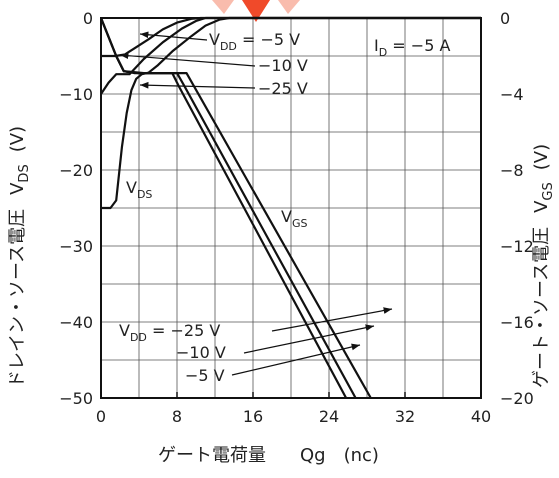 The width and height of the screenshot is (559, 478). I want to click on y-left-title-unit: (V), so click(17, 139).